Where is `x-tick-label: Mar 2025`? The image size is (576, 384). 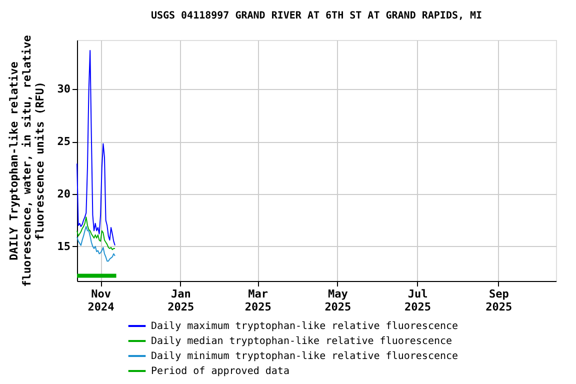
x-tick-label: Mar 2025 is located at coordinates (258, 301).